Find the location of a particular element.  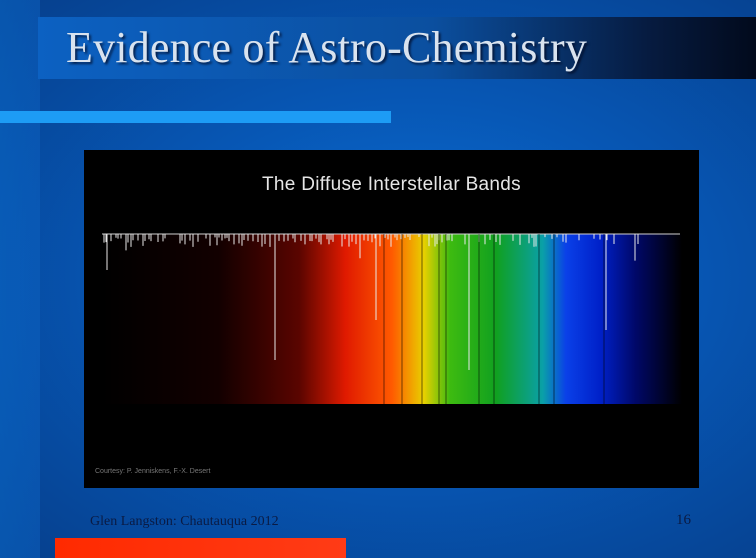

title-bar is located at coordinates (397, 48).